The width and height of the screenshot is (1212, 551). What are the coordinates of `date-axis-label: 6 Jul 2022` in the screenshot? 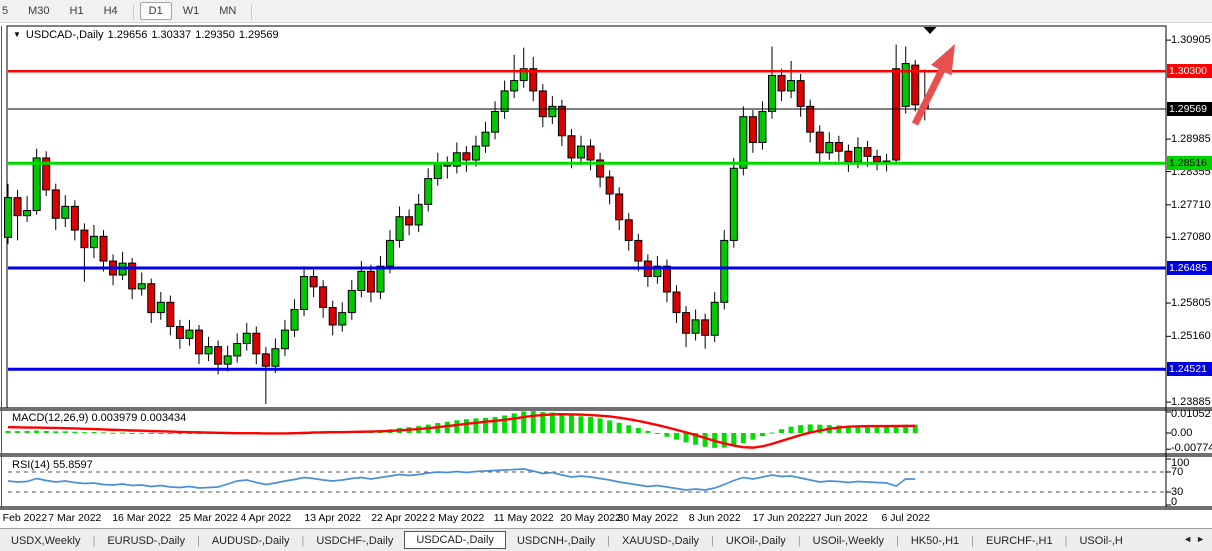 It's located at (905, 518).